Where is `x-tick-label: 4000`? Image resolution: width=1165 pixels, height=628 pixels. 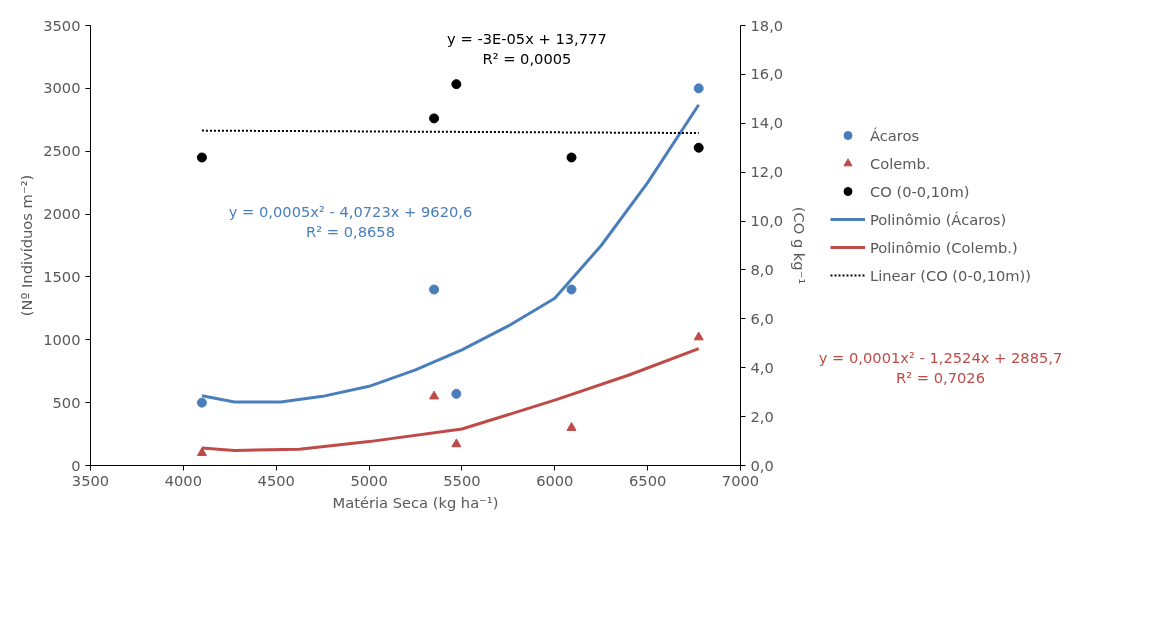
x-tick-label: 4000 is located at coordinates (183, 480).